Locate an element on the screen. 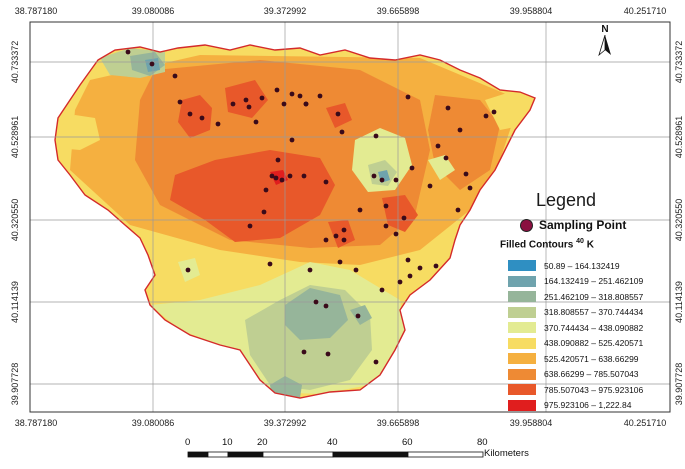 Image resolution: width=685 pixels, height=469 pixels. contour-band-785-975-c is located at coordinates (341, 234).